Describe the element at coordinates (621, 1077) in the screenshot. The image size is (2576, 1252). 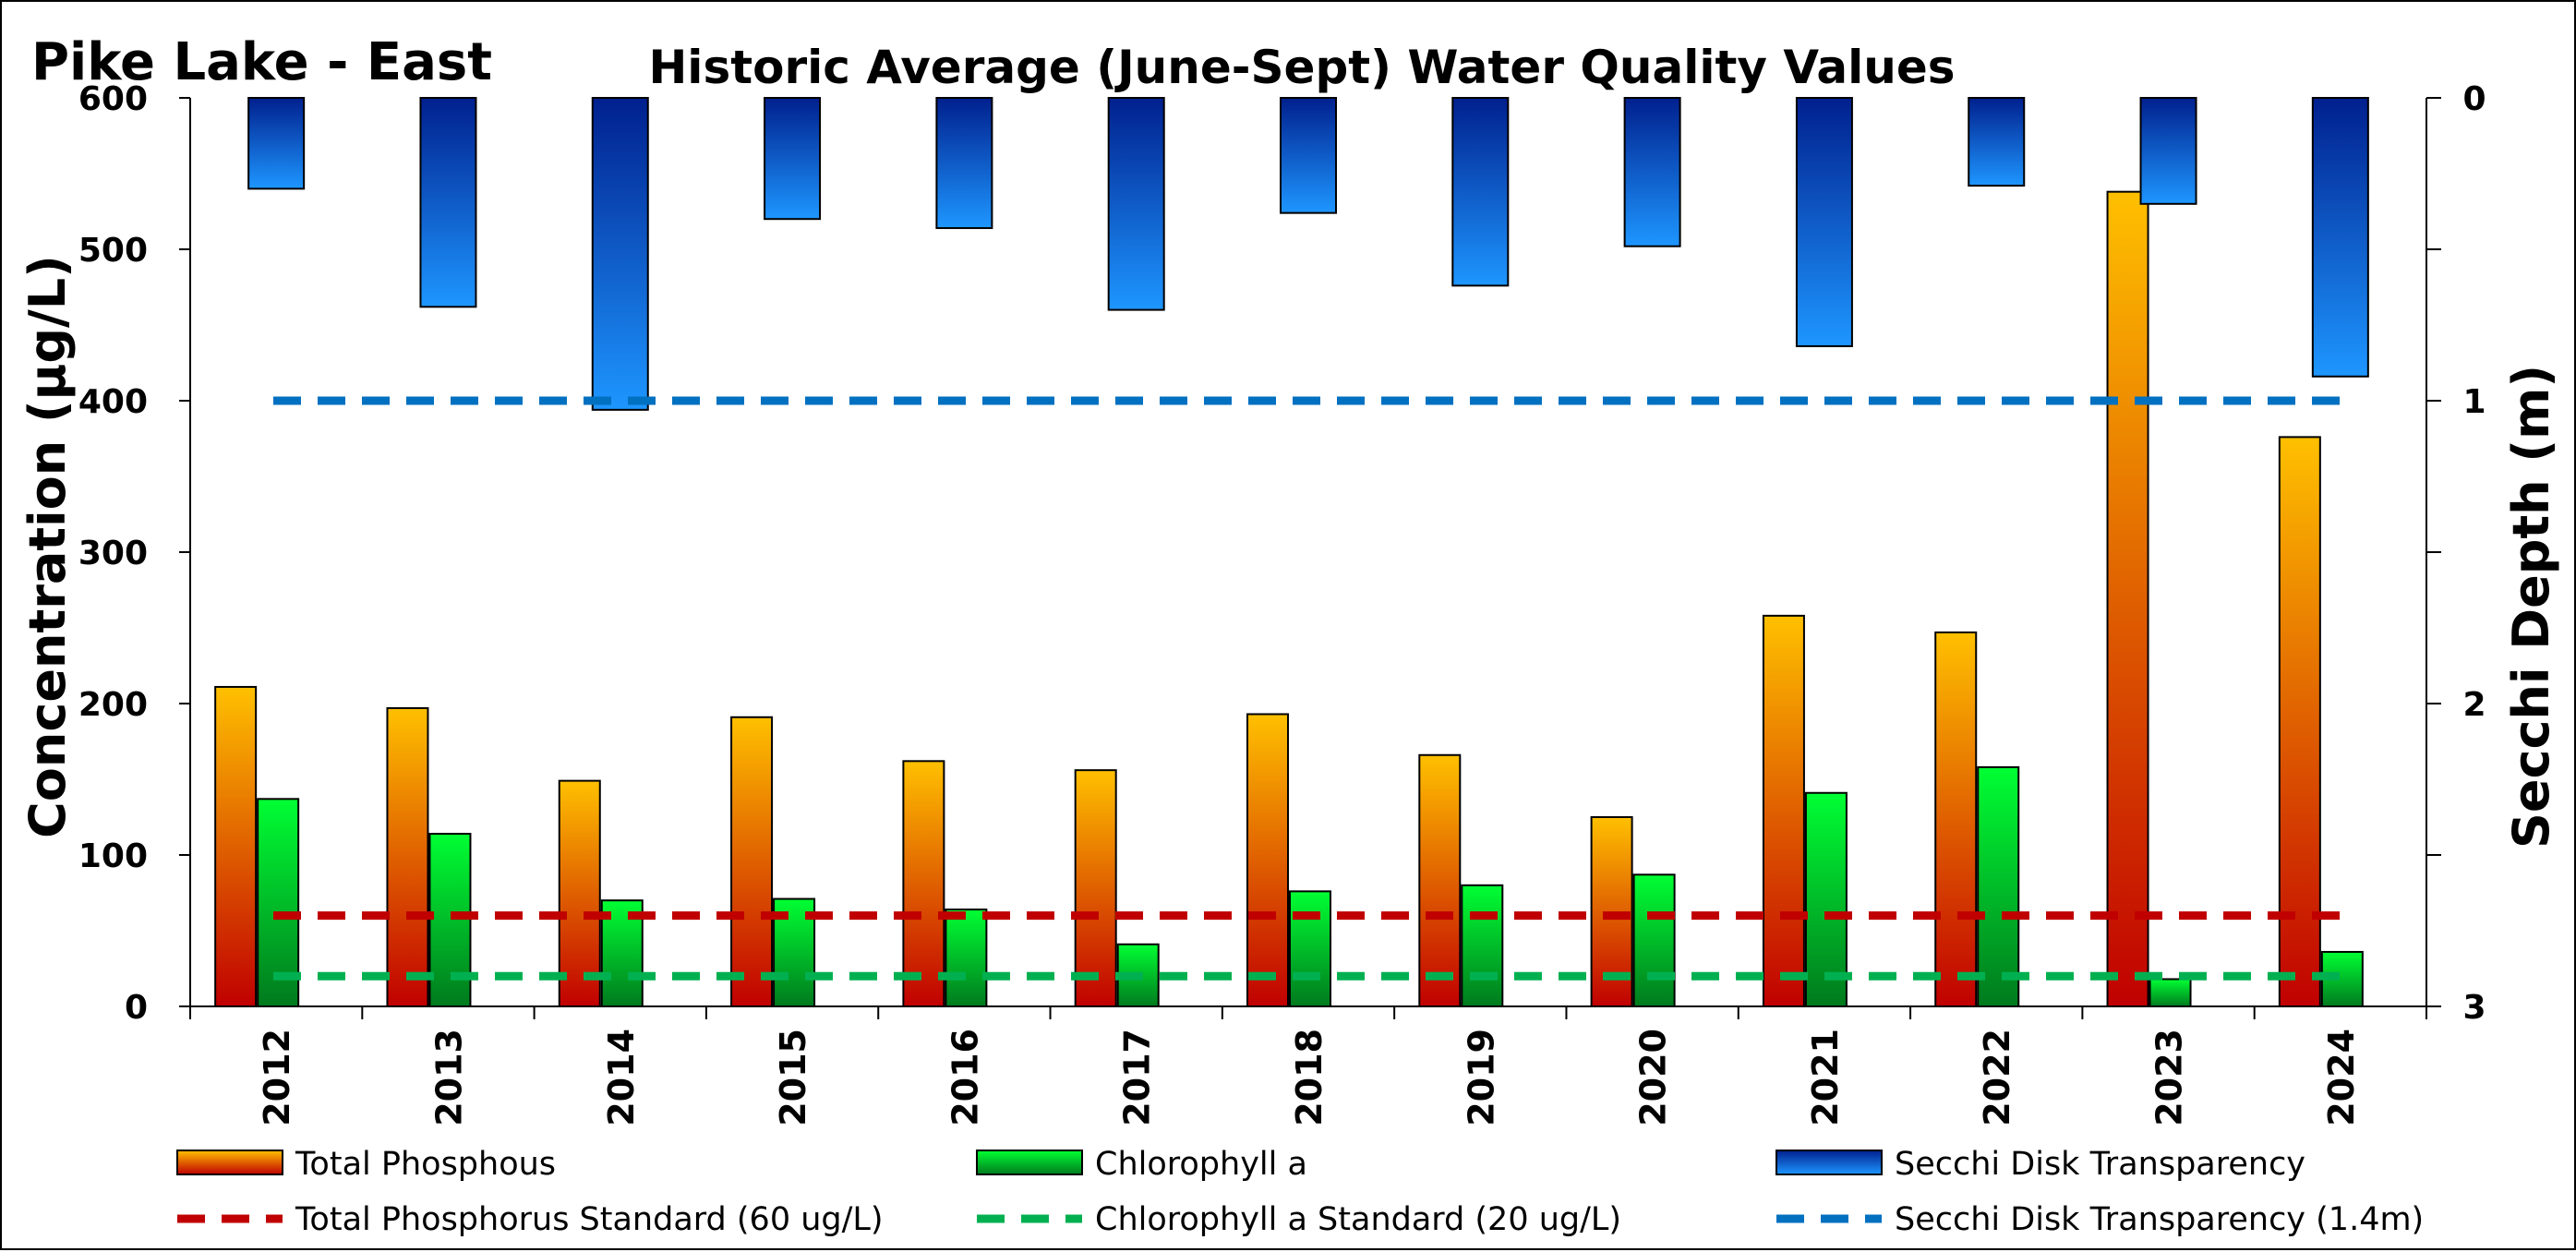
I see `x-tick-label: 2014` at that location.